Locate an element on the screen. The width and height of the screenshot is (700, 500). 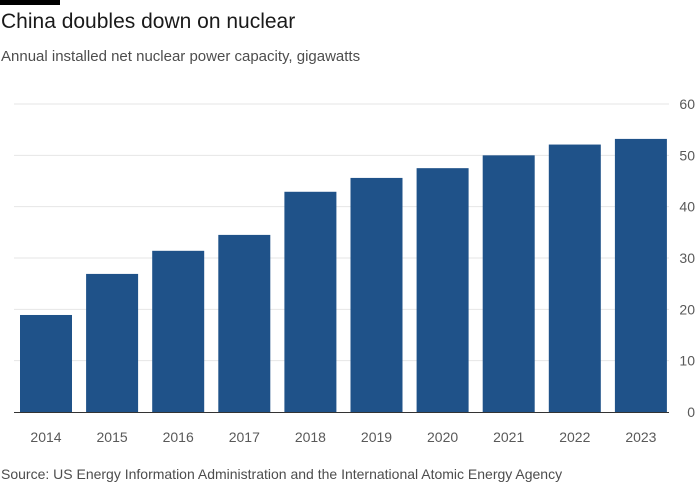
y-tick-label: 10 is located at coordinates (687, 361).